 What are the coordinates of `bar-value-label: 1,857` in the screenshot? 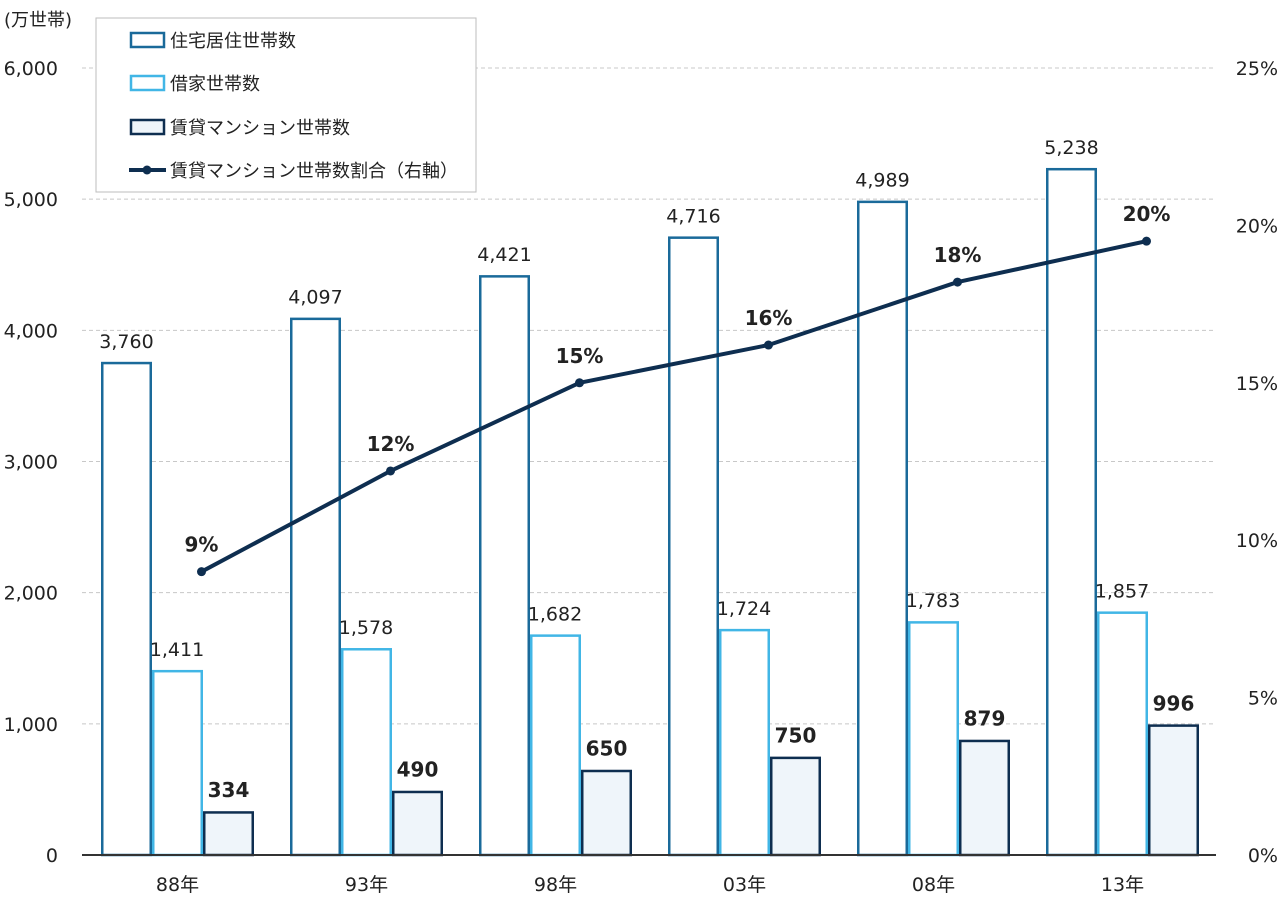 It's located at (1122, 591).